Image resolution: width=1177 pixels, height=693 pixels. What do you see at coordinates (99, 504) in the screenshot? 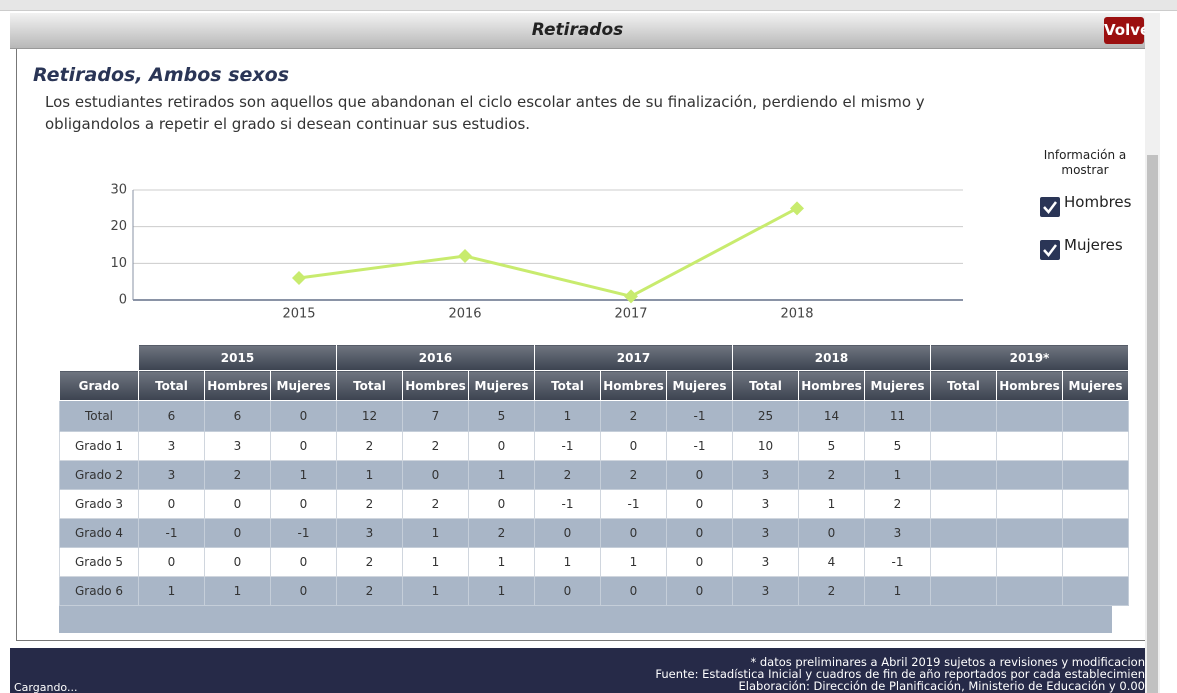
I see `row-label: Grado 3` at bounding box center [99, 504].